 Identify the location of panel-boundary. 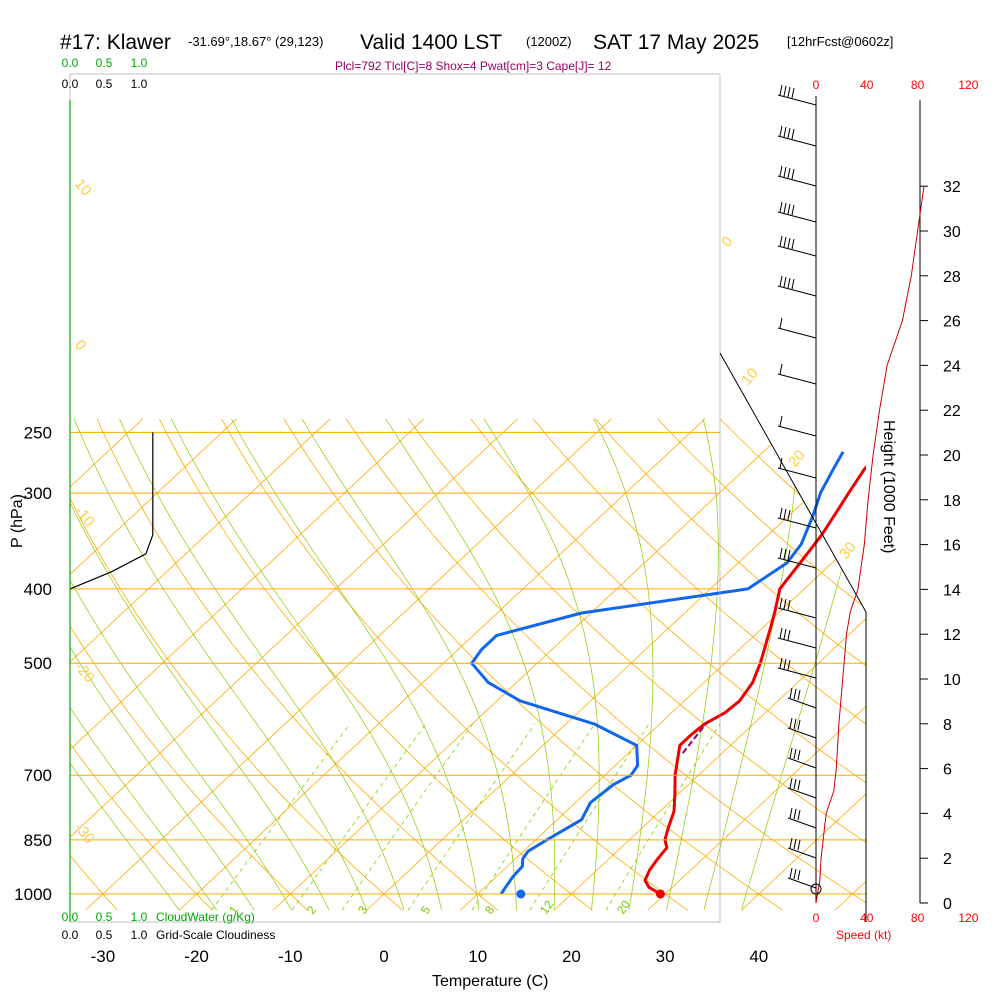
(793, 637).